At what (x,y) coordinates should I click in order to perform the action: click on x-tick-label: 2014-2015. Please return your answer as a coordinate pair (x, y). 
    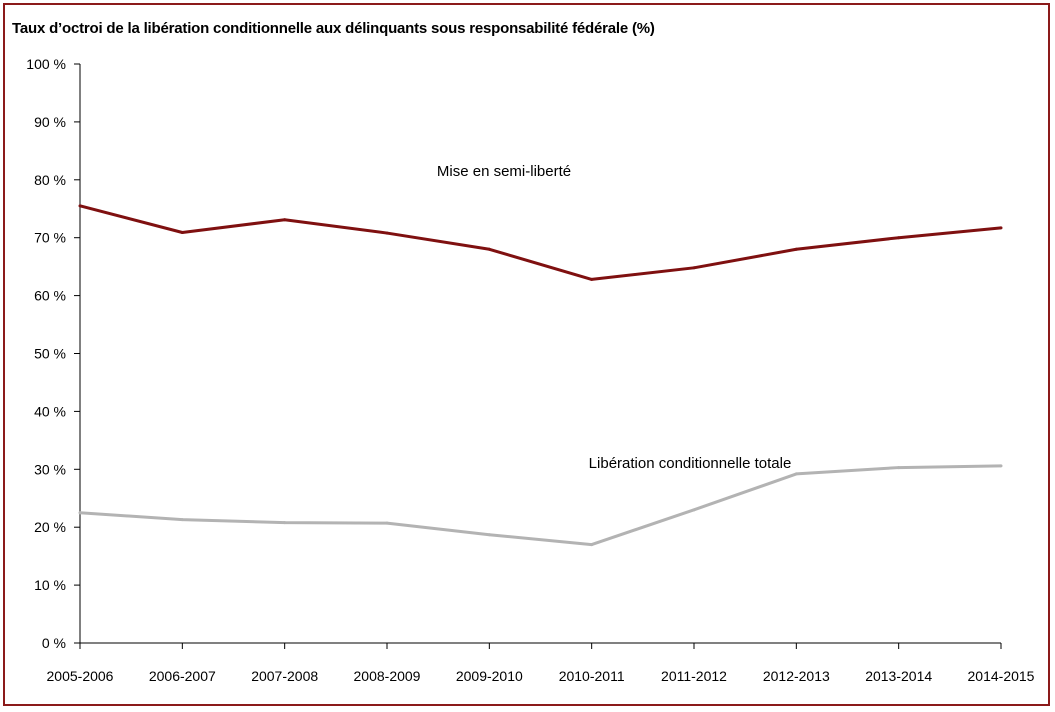
    Looking at the image, I should click on (1001, 676).